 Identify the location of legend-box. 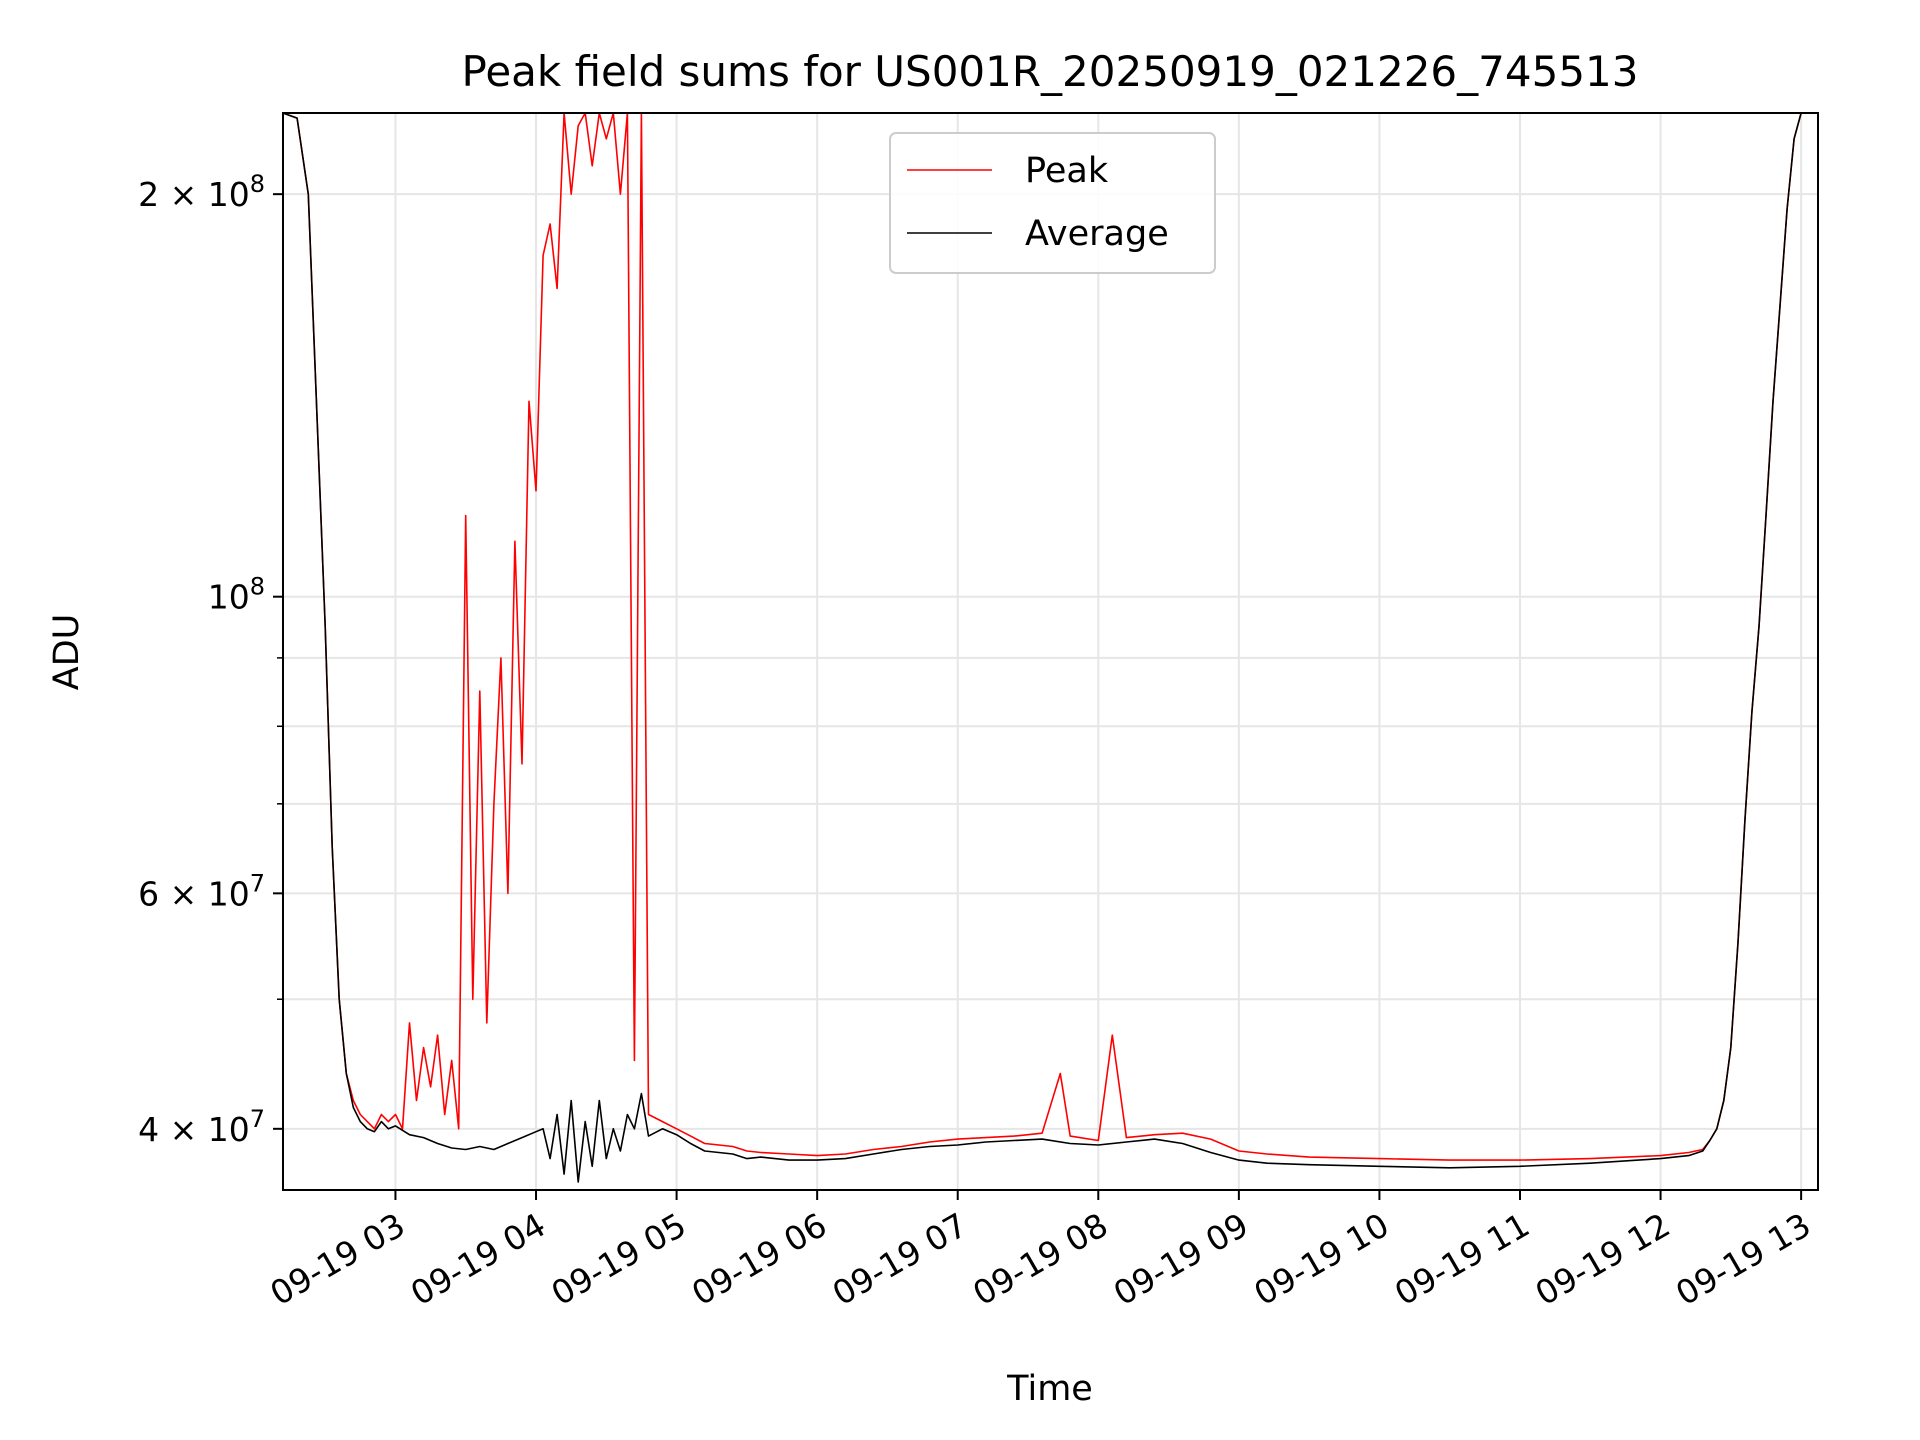
(1052, 203).